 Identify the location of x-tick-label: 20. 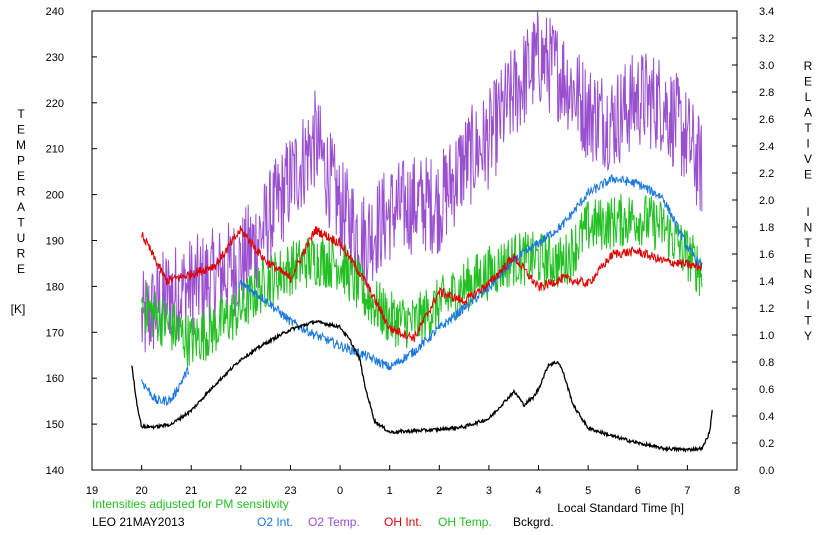
(141, 491).